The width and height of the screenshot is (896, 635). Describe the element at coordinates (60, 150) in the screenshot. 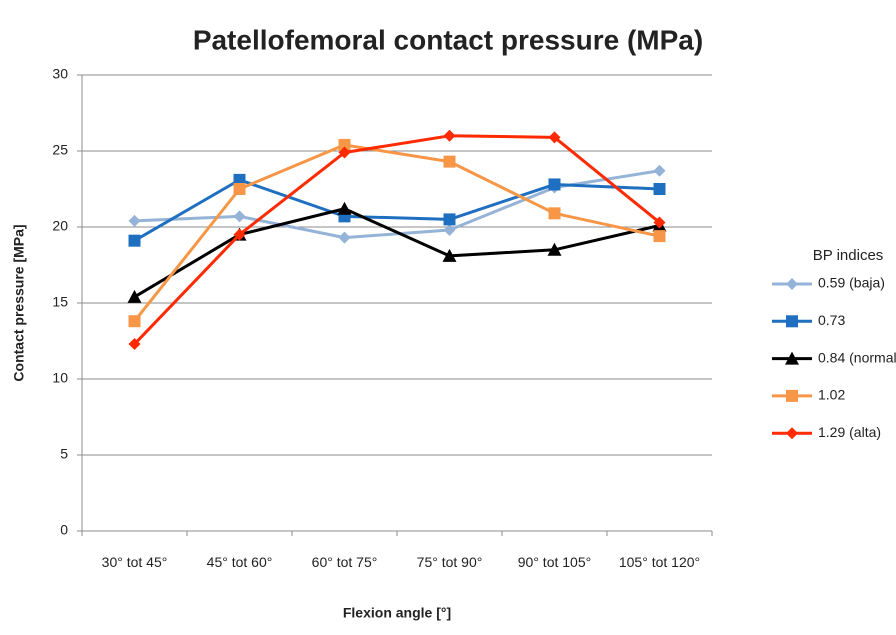

I see `y-tick-label: 25` at that location.